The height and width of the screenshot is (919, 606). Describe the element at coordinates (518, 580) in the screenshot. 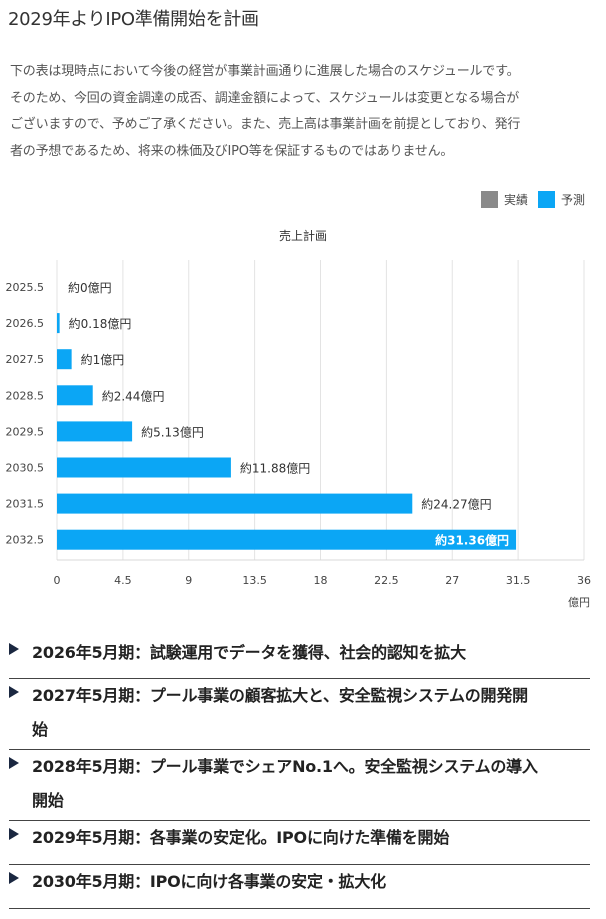

I see `x-tick-label: 31.5` at that location.